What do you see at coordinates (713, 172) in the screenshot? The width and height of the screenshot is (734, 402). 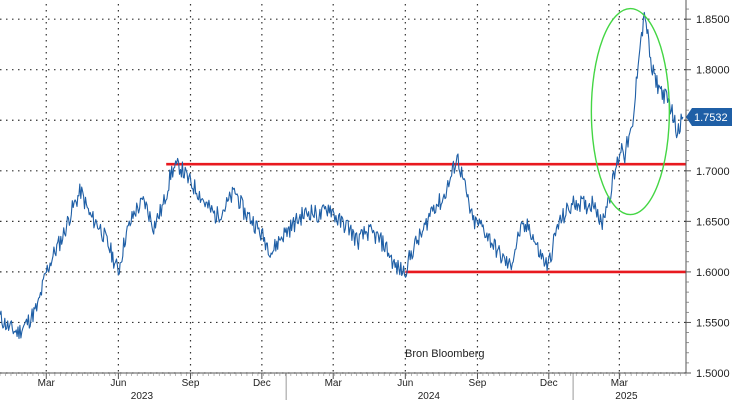 I see `y-tick-label: 1.7000` at bounding box center [713, 172].